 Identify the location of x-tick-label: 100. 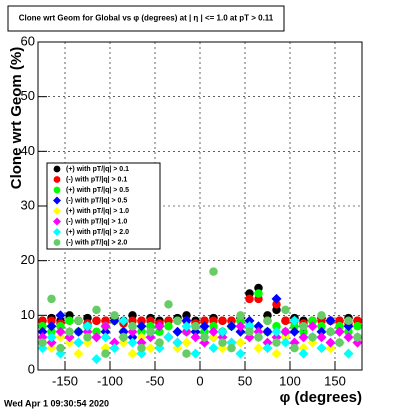
(290, 380).